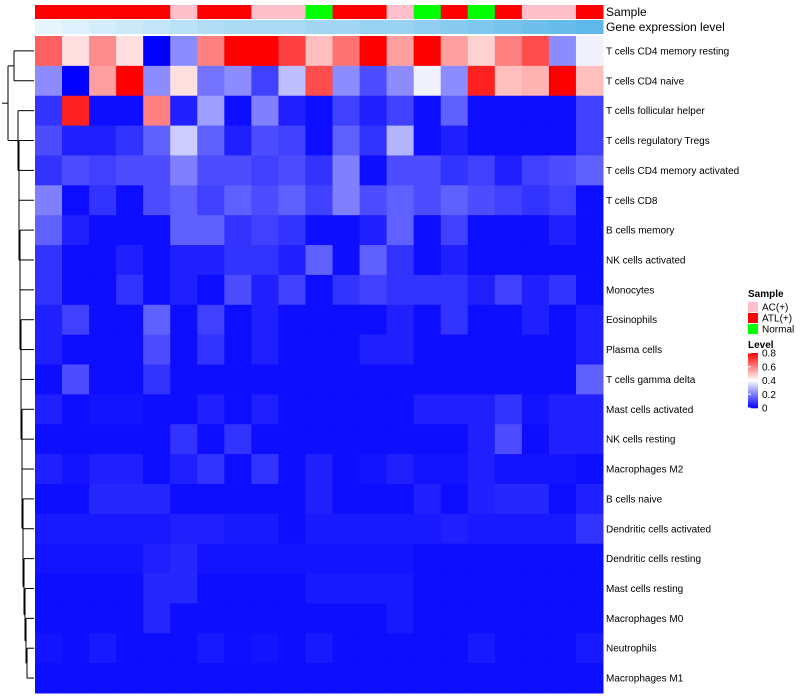 The width and height of the screenshot is (800, 700). Describe the element at coordinates (769, 354) in the screenshot. I see `colorbar-tick-label: 0.8` at that location.